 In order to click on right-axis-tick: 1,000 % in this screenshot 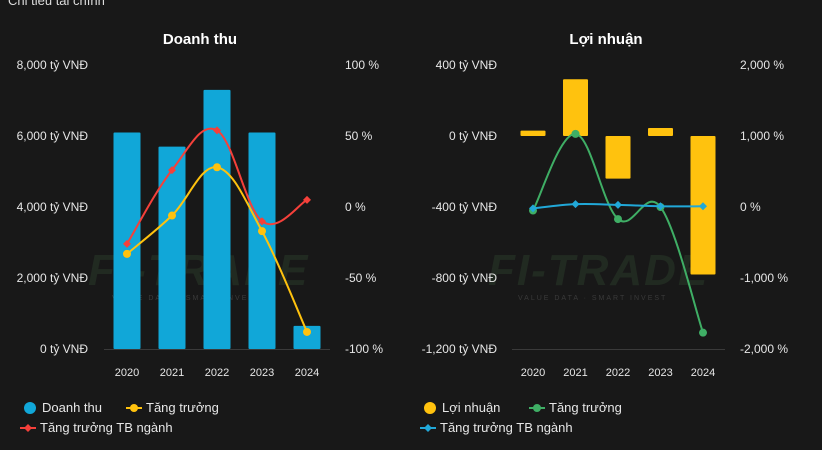, I will do `click(762, 136)`.